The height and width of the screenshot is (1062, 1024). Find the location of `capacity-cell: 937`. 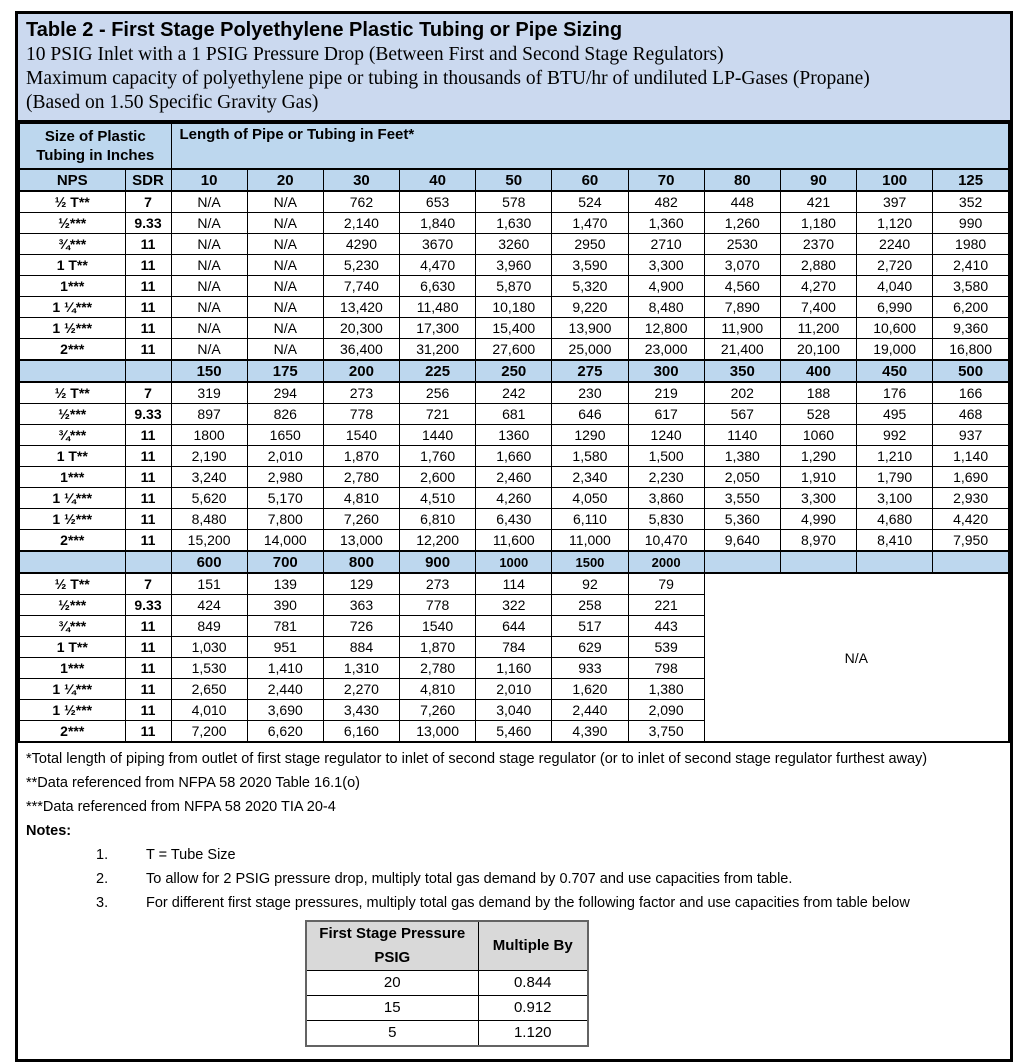

capacity-cell: 937 is located at coordinates (971, 435).